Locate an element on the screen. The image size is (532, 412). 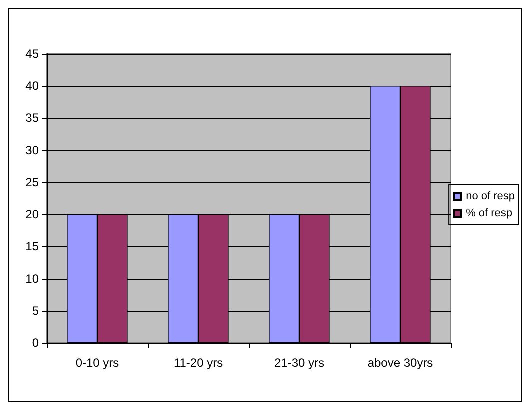
y-tick-label: 0 is located at coordinates (36, 343).